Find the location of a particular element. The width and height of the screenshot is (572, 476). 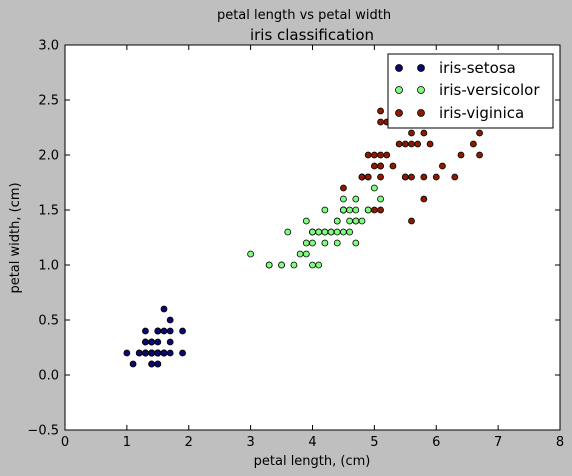

legend-marker-viginica-left is located at coordinates (399, 113).